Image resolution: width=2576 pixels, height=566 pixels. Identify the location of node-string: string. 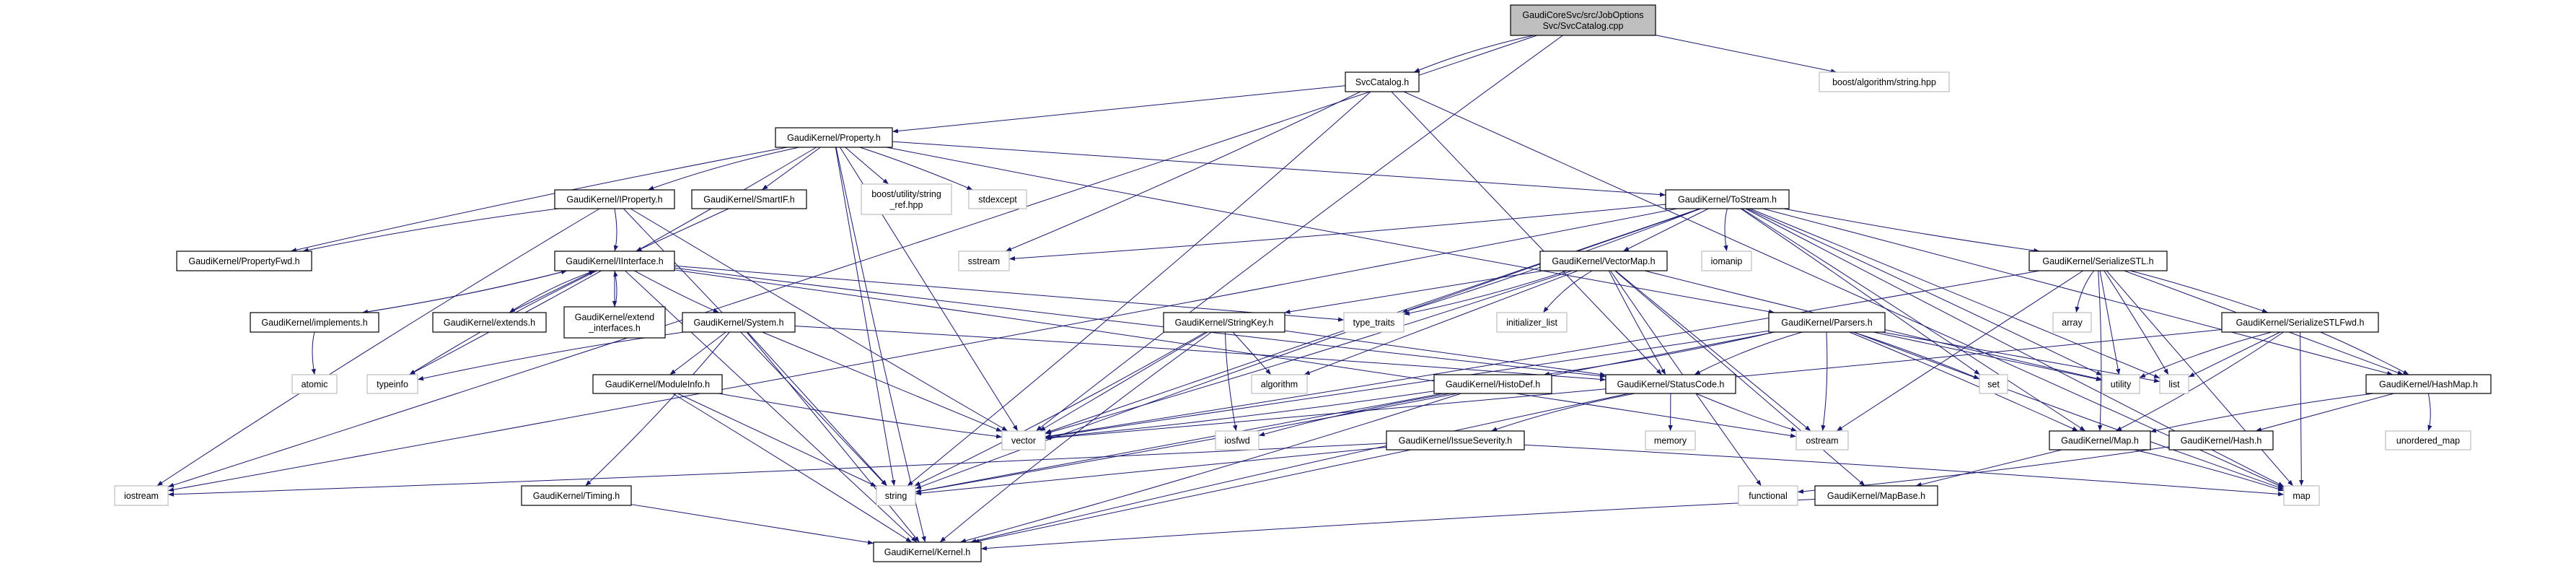
(896, 496).